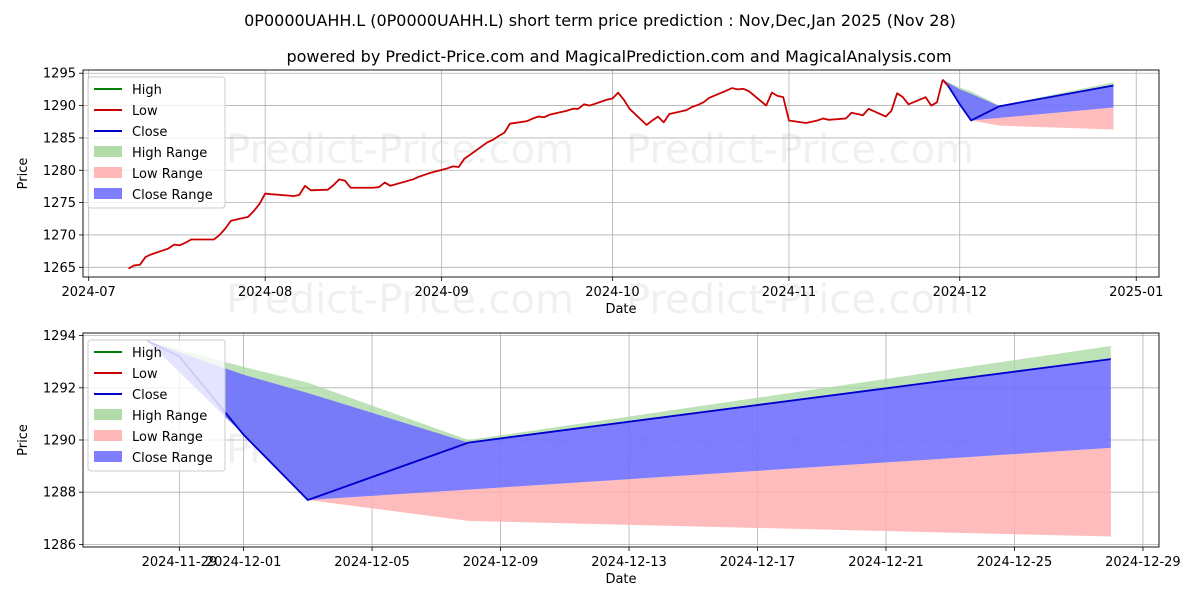  Describe the element at coordinates (1015, 562) in the screenshot. I see `x-tick-label: 2024-12-25` at that location.